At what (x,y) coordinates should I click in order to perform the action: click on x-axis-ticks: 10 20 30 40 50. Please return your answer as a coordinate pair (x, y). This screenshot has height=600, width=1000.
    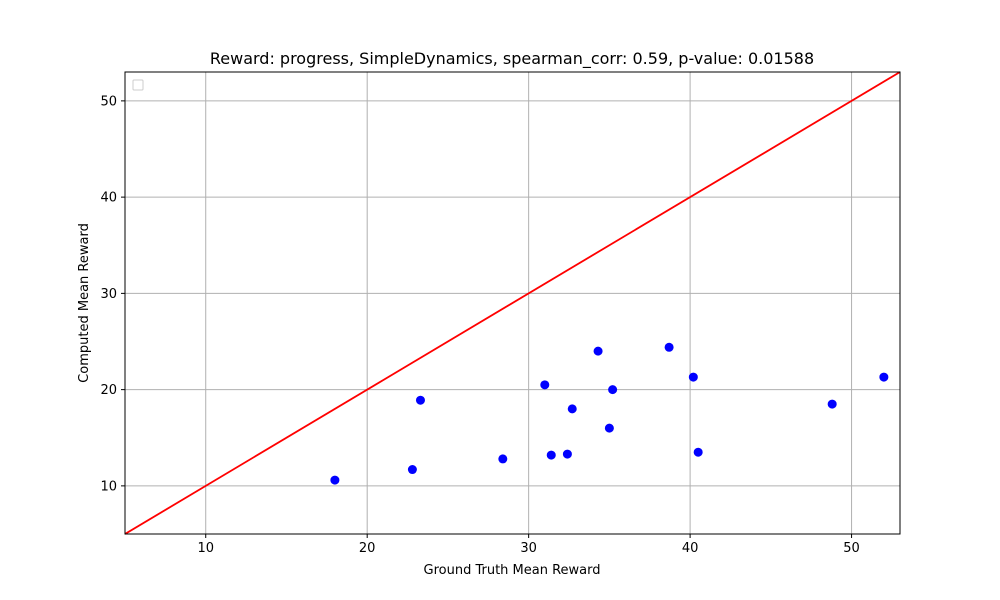
    Looking at the image, I should click on (528, 545).